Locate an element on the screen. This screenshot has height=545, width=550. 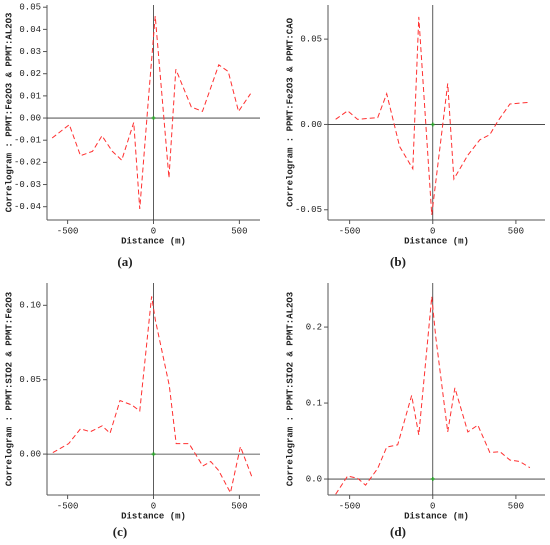
y-tick-label: 0.03 is located at coordinates (30, 52).